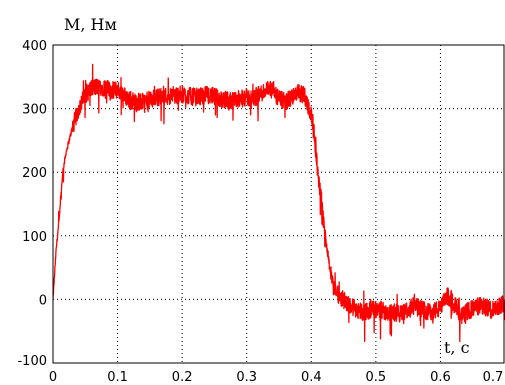 The width and height of the screenshot is (505, 385). What do you see at coordinates (276, 377) in the screenshot?
I see `x-tick-labels: 0 0.1 0.2 0.3 0.4 0.5 0.6 0.7` at bounding box center [276, 377].